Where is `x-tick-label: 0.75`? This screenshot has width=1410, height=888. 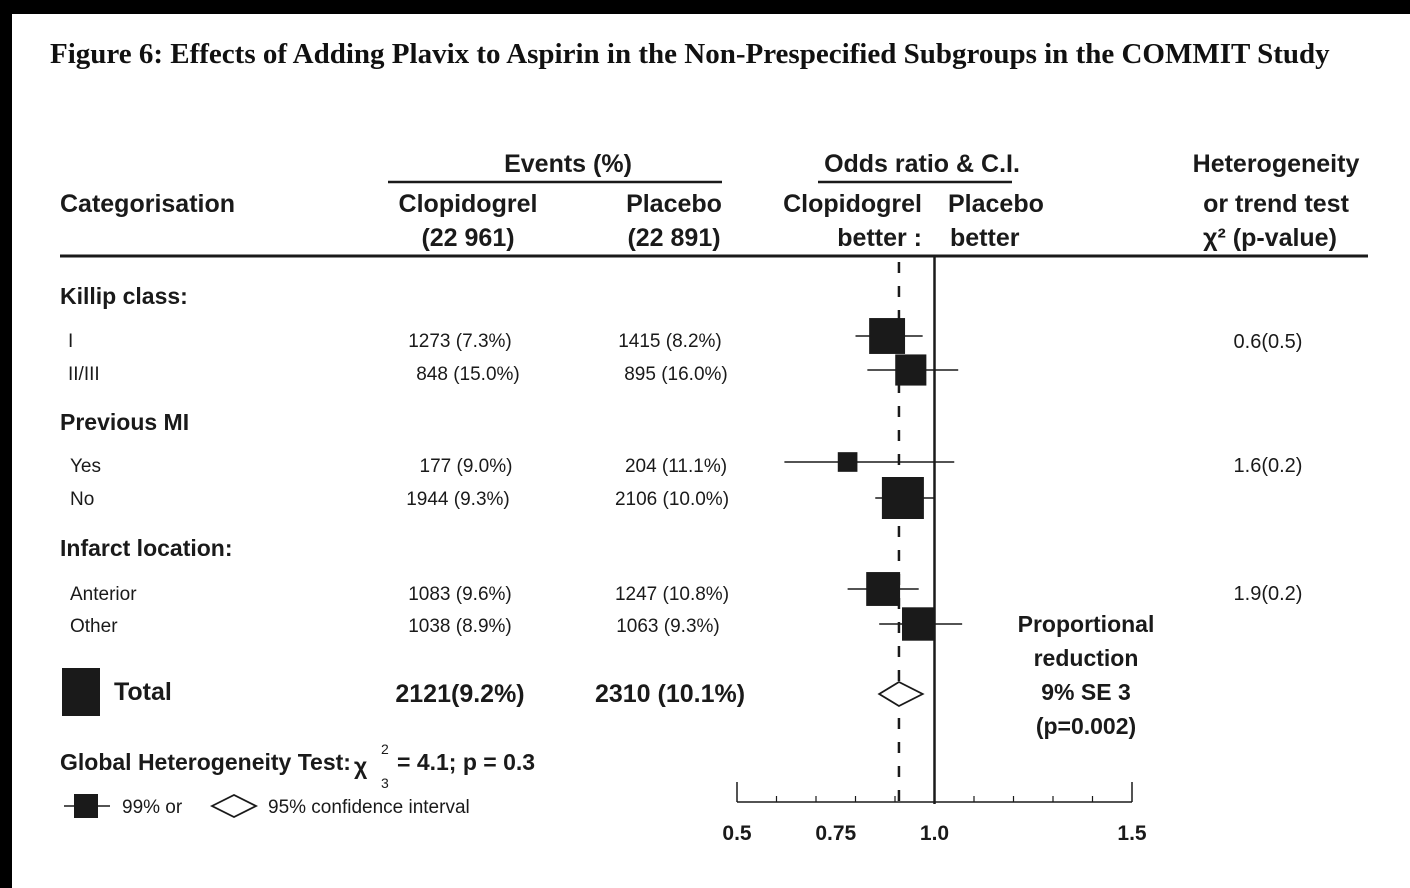
x-tick-label: 0.75 is located at coordinates (835, 833).